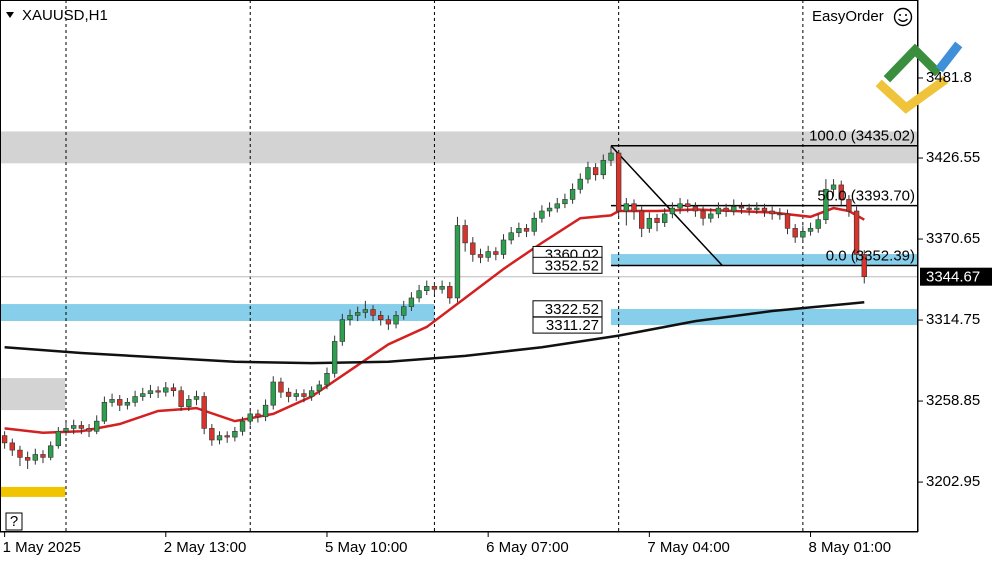 The width and height of the screenshot is (1000, 562). Describe the element at coordinates (572, 325) in the screenshot. I see `price-label: 3311.27` at that location.